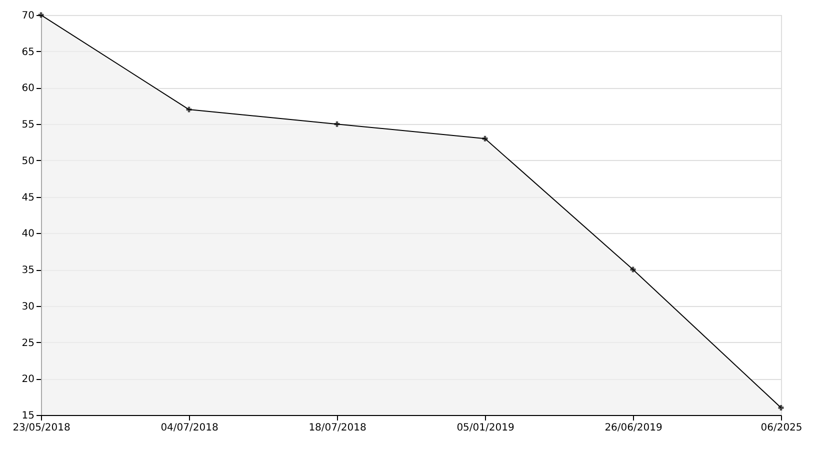 This screenshot has width=834, height=468. Describe the element at coordinates (28, 416) in the screenshot. I see `y-tick-label: 15` at that location.